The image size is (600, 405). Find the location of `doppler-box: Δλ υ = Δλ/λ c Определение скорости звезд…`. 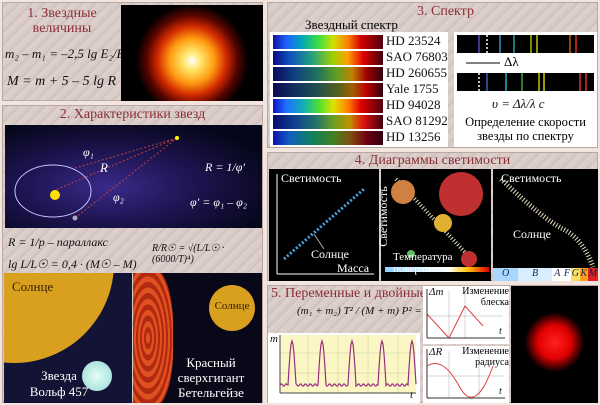

doppler-box: Δλ υ = Δλ/λ c Определение скорости звезд… is located at coordinates (525, 89).